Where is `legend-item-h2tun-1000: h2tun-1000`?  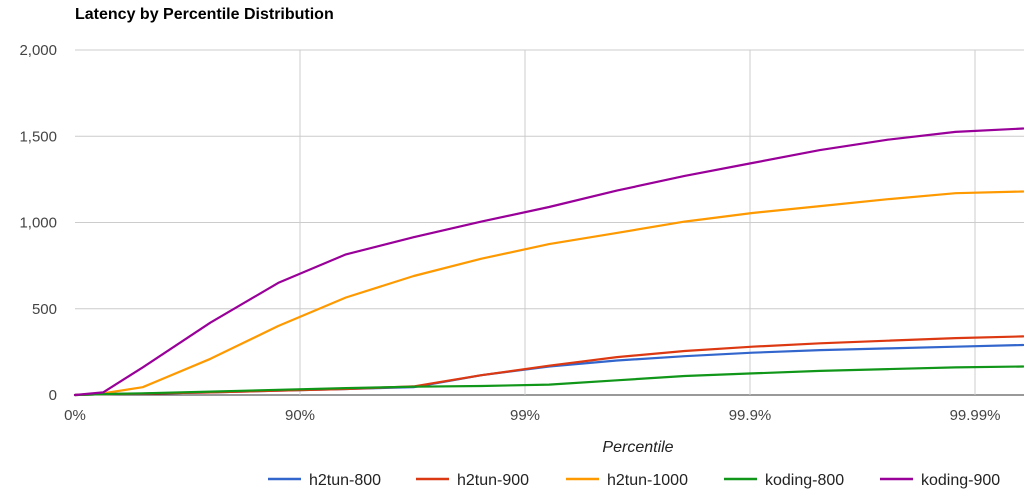
legend-item-h2tun-1000: h2tun-1000 is located at coordinates (627, 480).